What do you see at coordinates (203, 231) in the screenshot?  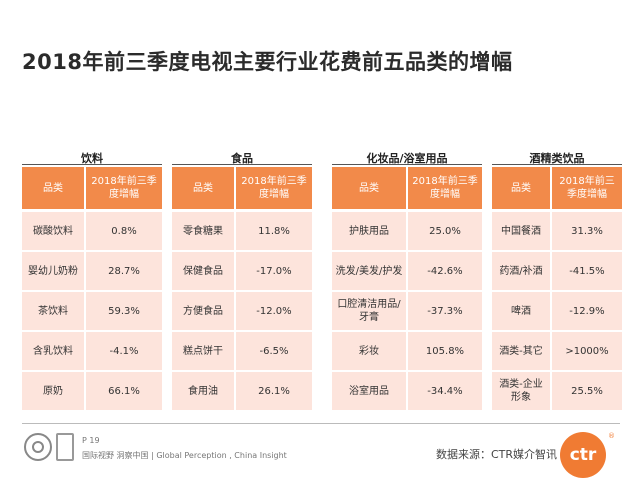 I see `cell-category: 零食糖果` at bounding box center [203, 231].